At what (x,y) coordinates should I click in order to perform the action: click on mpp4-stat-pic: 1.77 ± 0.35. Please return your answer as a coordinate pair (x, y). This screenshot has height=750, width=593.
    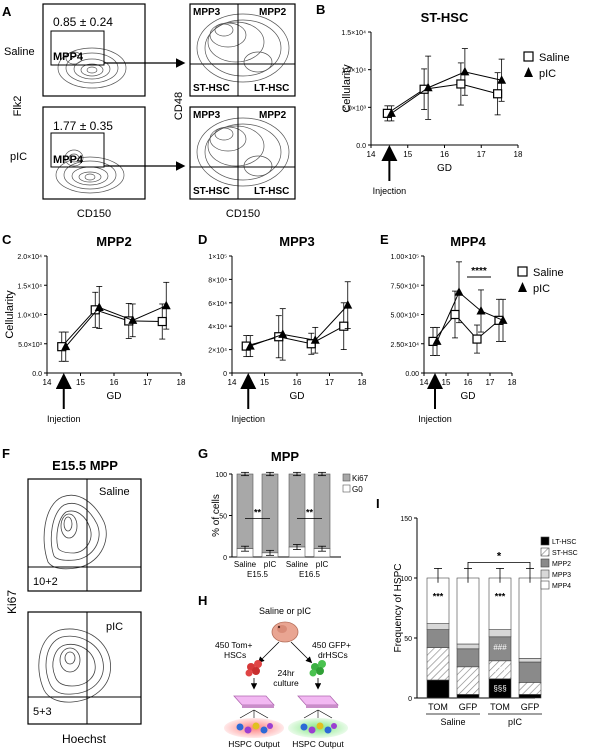
    Looking at the image, I should click on (83, 126).